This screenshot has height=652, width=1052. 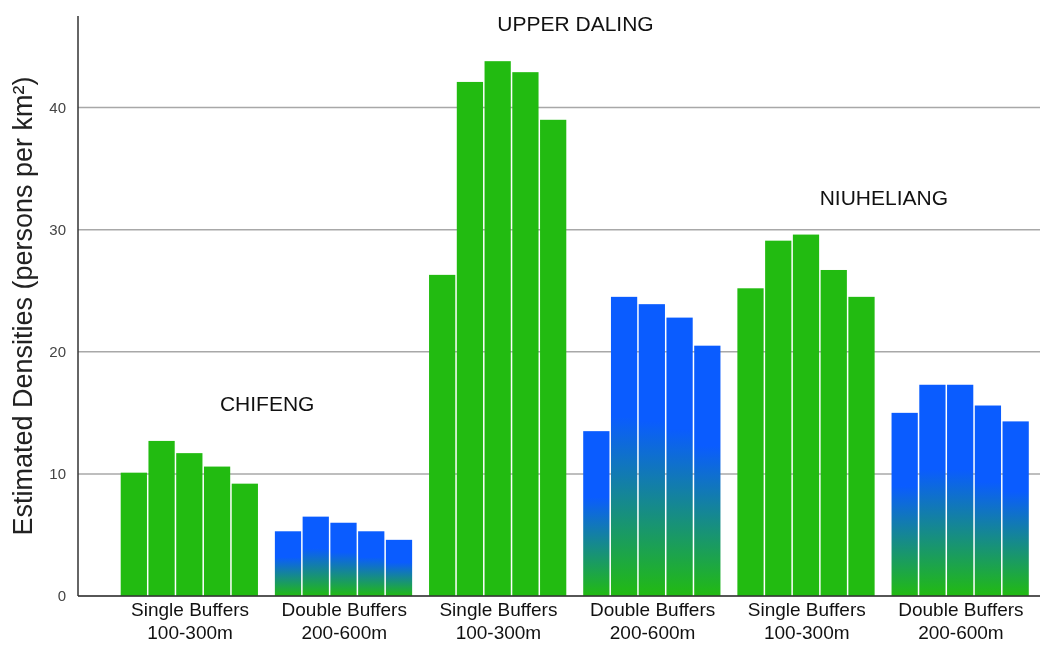 What do you see at coordinates (57, 107) in the screenshot?
I see `y-tick-label: 40` at bounding box center [57, 107].